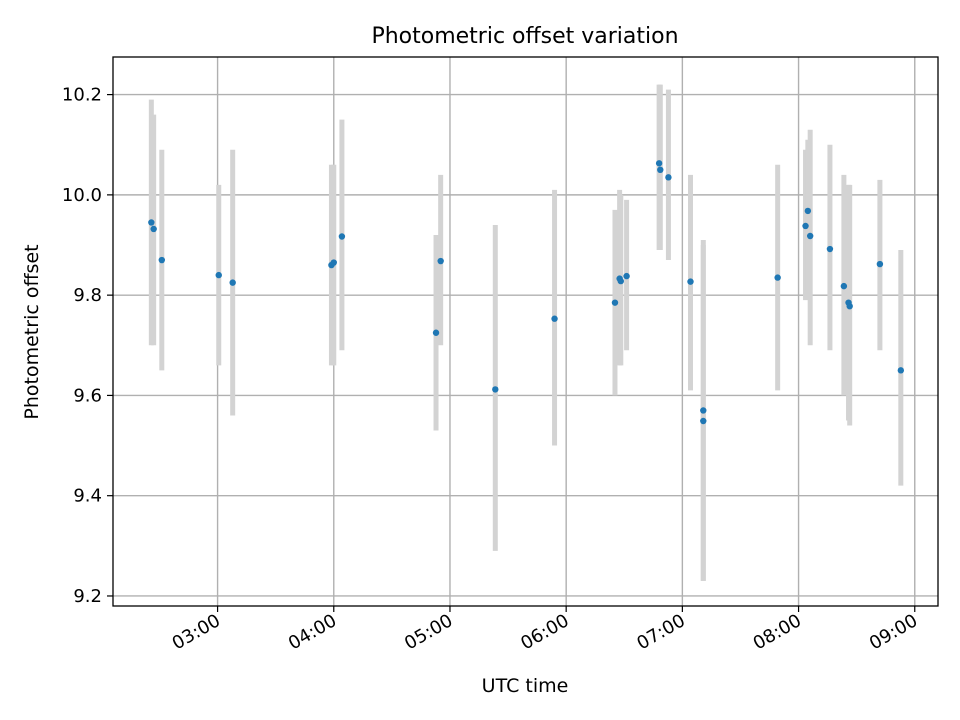  Describe the element at coordinates (196, 632) in the screenshot. I see `x-tick-label: 03:00` at that location.